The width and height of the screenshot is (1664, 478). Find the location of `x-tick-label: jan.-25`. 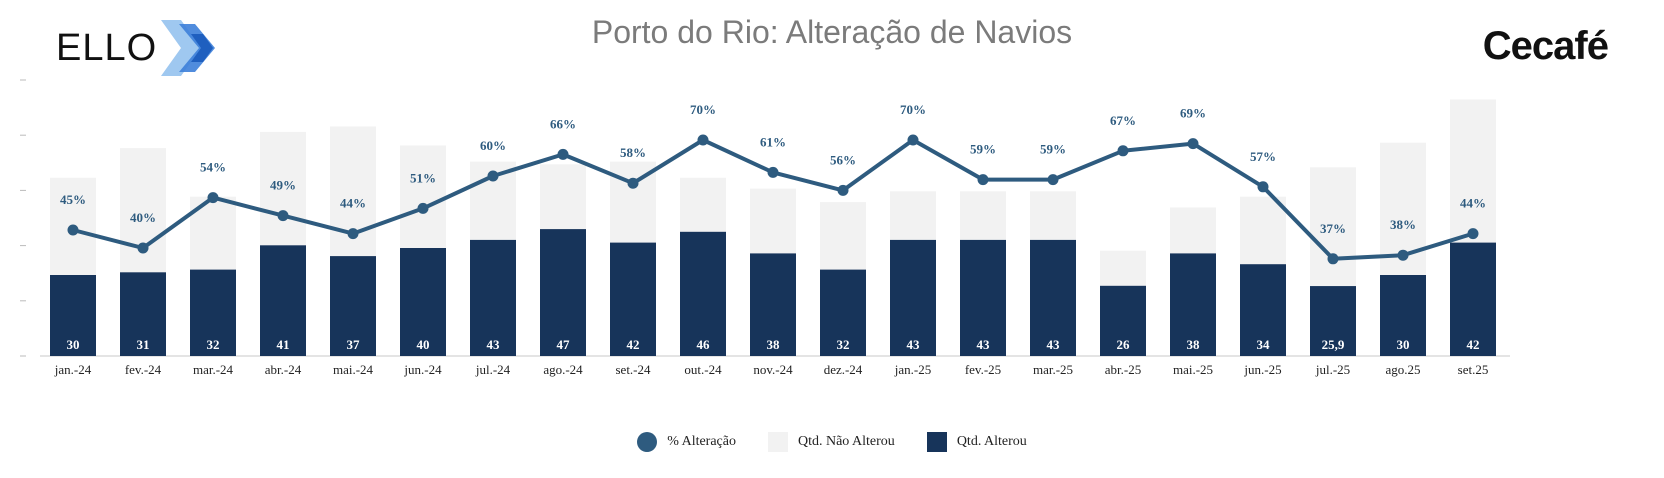

x-tick-label: jan.-25 is located at coordinates (912, 369).